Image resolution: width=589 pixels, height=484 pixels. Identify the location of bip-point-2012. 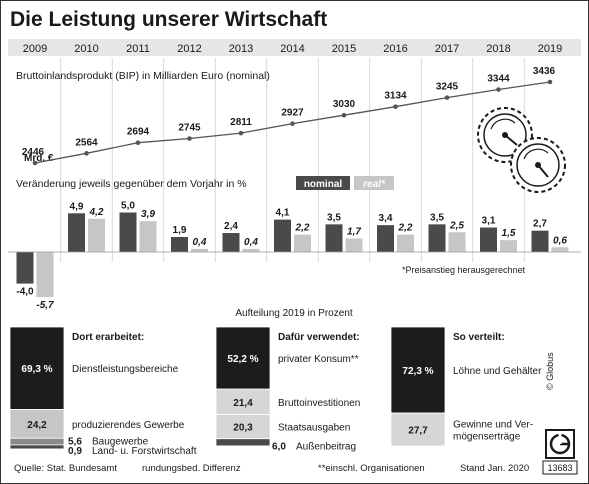
(189, 138).